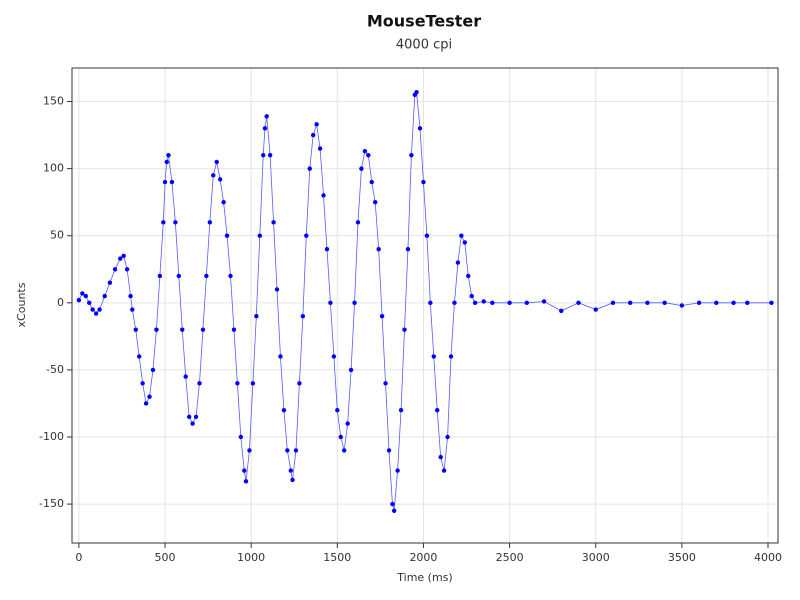 Image resolution: width=800 pixels, height=600 pixels. I want to click on y-tick-label: -100, so click(51, 436).